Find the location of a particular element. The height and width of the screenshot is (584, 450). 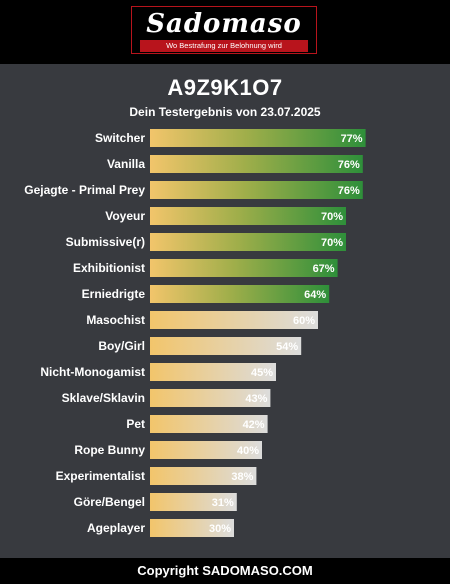

category-label: Boy/Girl is located at coordinates (121, 346).